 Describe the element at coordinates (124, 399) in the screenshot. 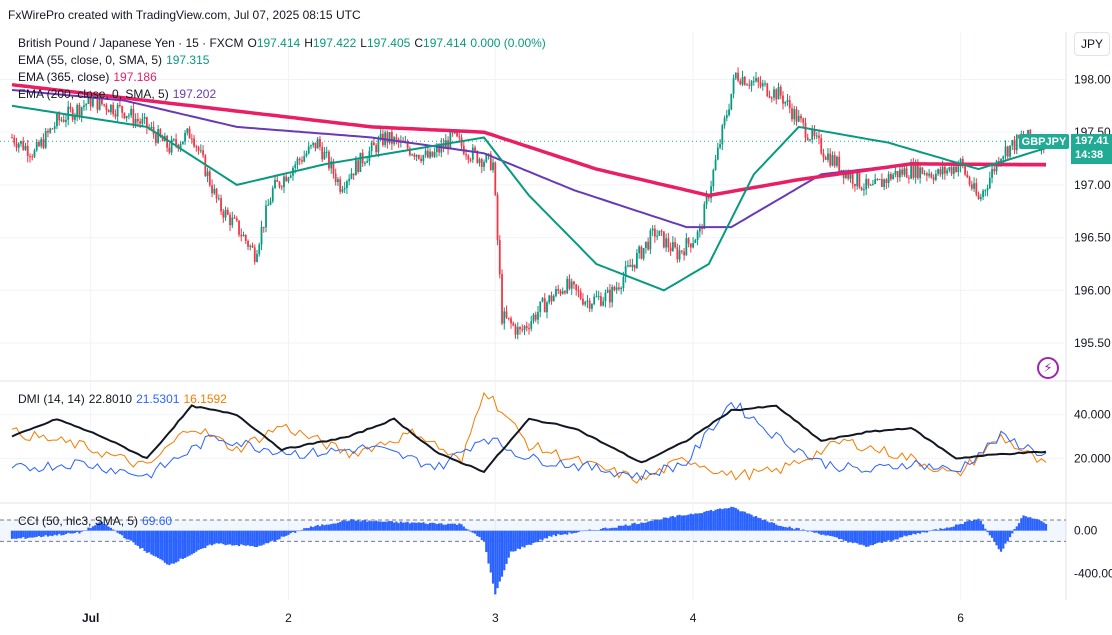

I see `dmi-legend: DMI (14, 14) 22.8010 21.5301 16.1592` at that location.